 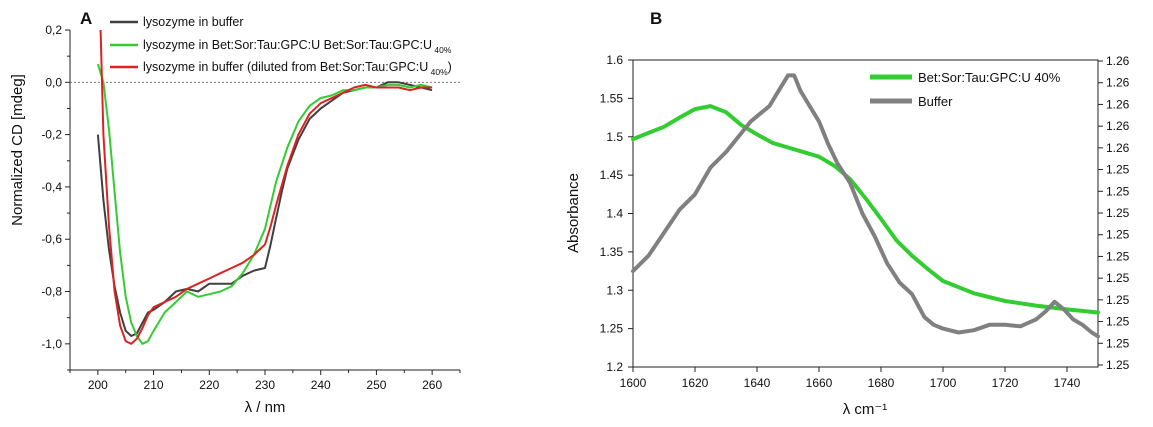 What do you see at coordinates (612, 252) in the screenshot?
I see `panel-b-y-tick-label: 1.35` at bounding box center [612, 252].